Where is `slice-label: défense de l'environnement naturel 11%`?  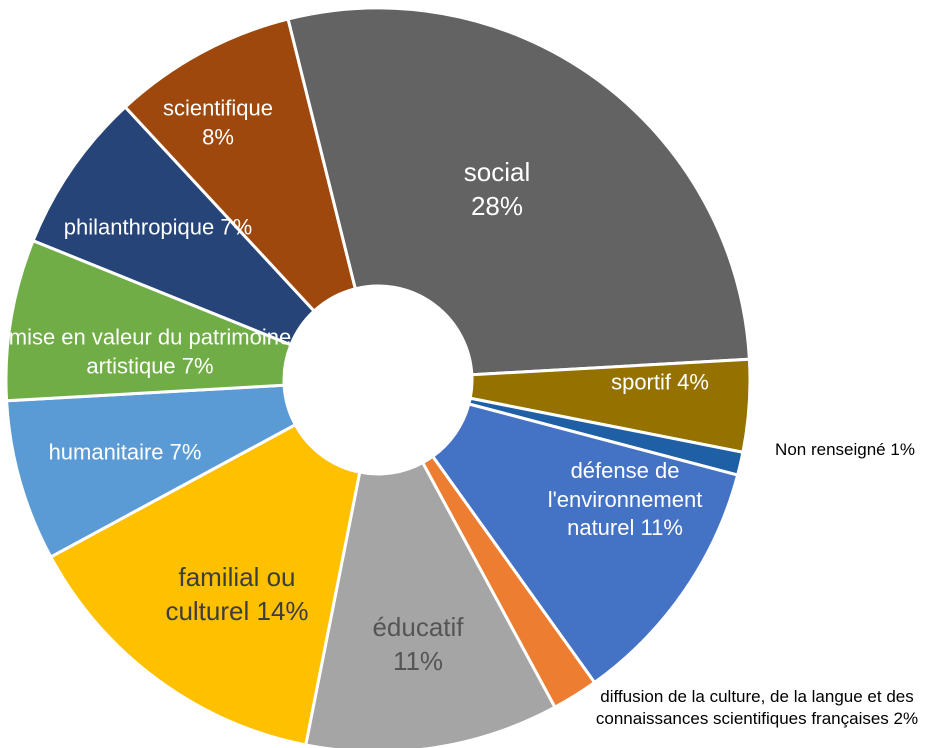 slice-label: défense de l'environnement naturel 11% is located at coordinates (625, 500).